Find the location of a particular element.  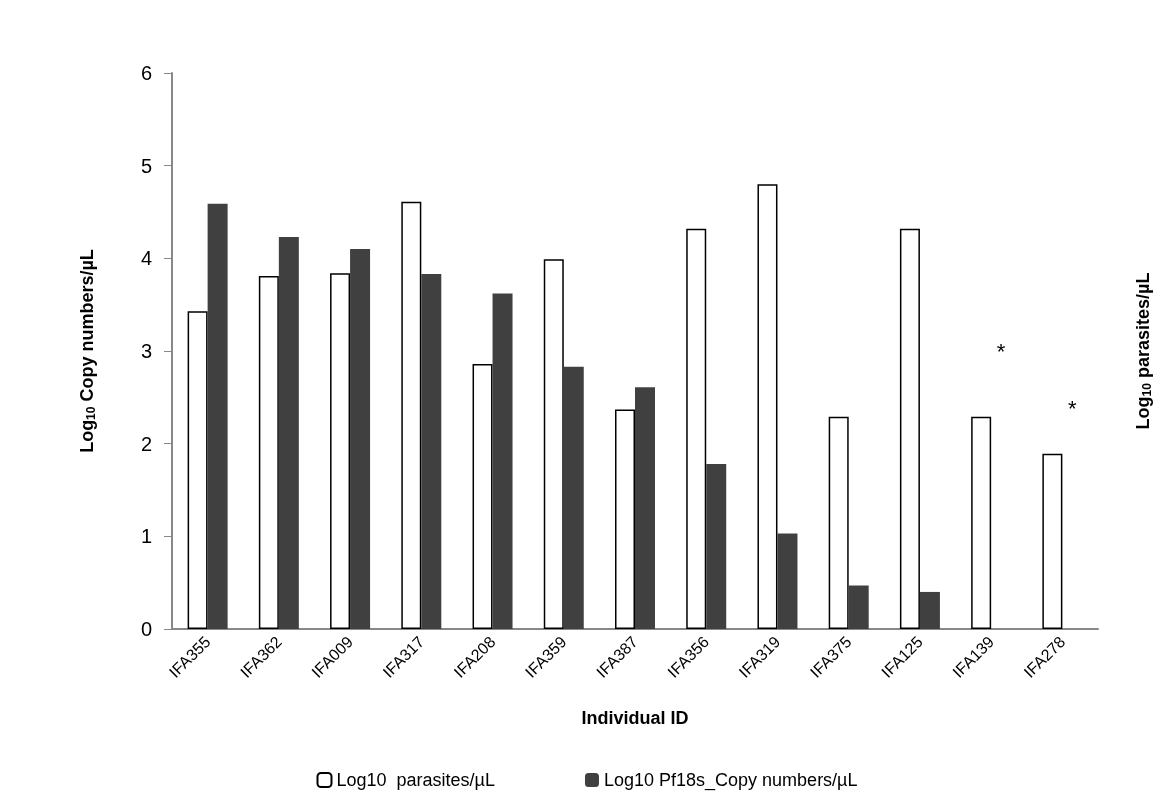

y-tick-label: 1 is located at coordinates (146, 536).